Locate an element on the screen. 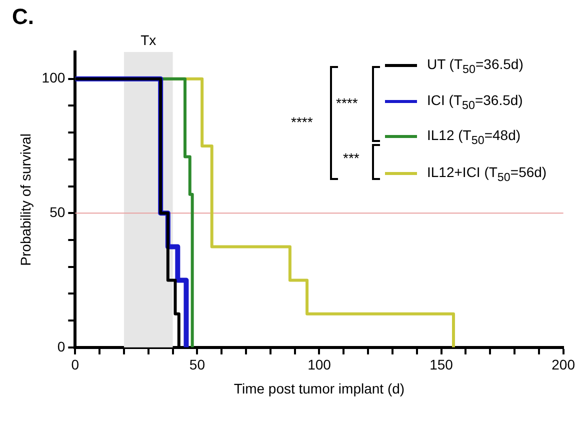  legend-label: IL12 (T$_{50}$=48d) is located at coordinates (473, 137).